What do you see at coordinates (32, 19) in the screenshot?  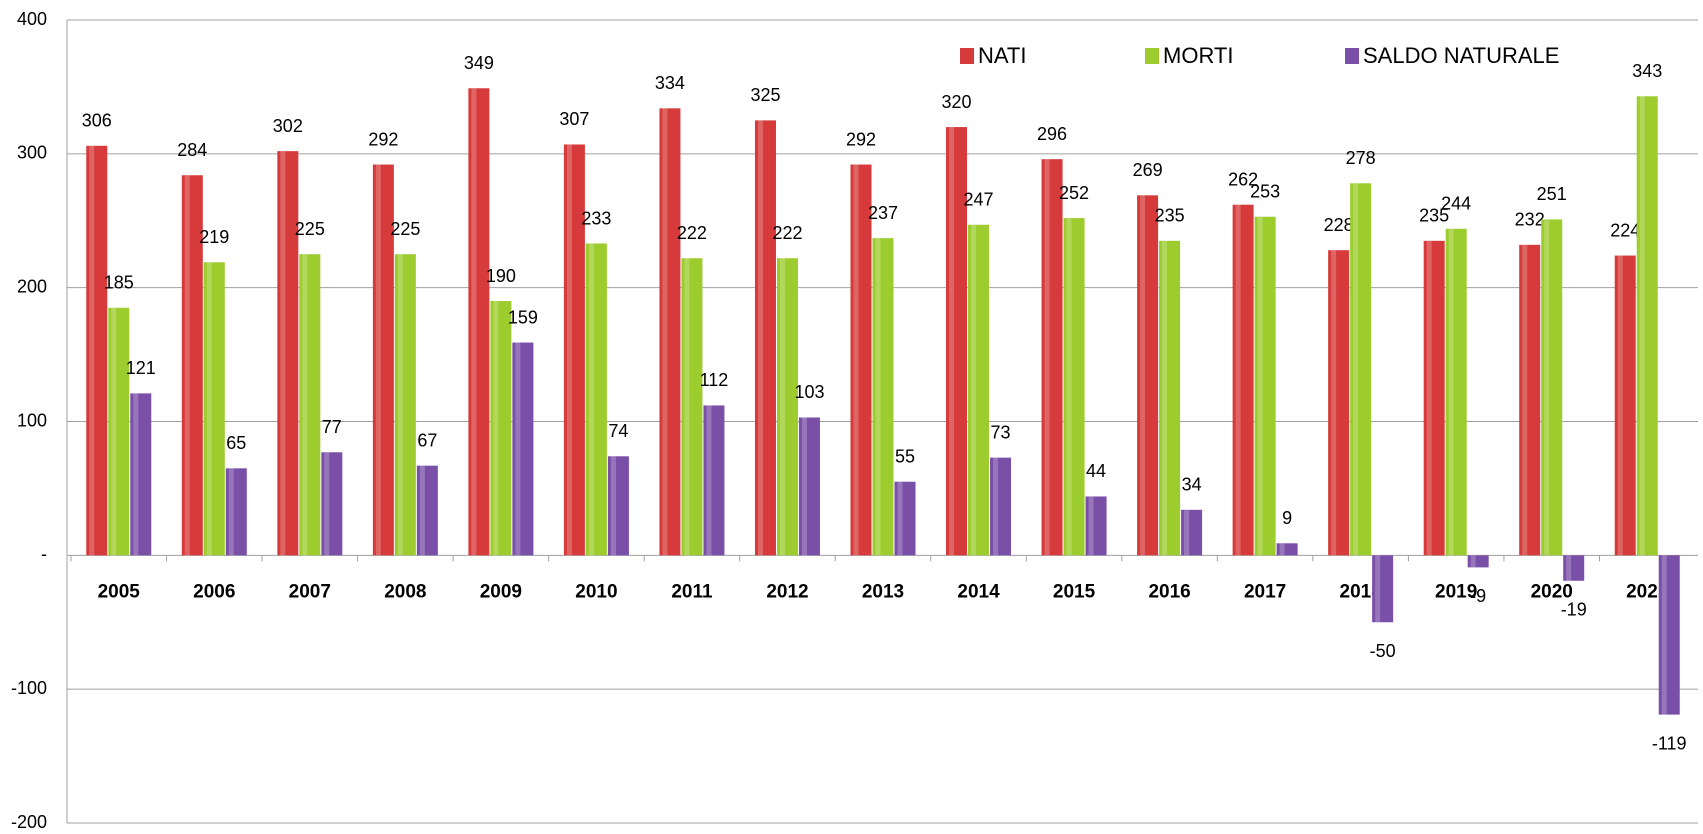 I see `y-tick-label: 400` at bounding box center [32, 19].